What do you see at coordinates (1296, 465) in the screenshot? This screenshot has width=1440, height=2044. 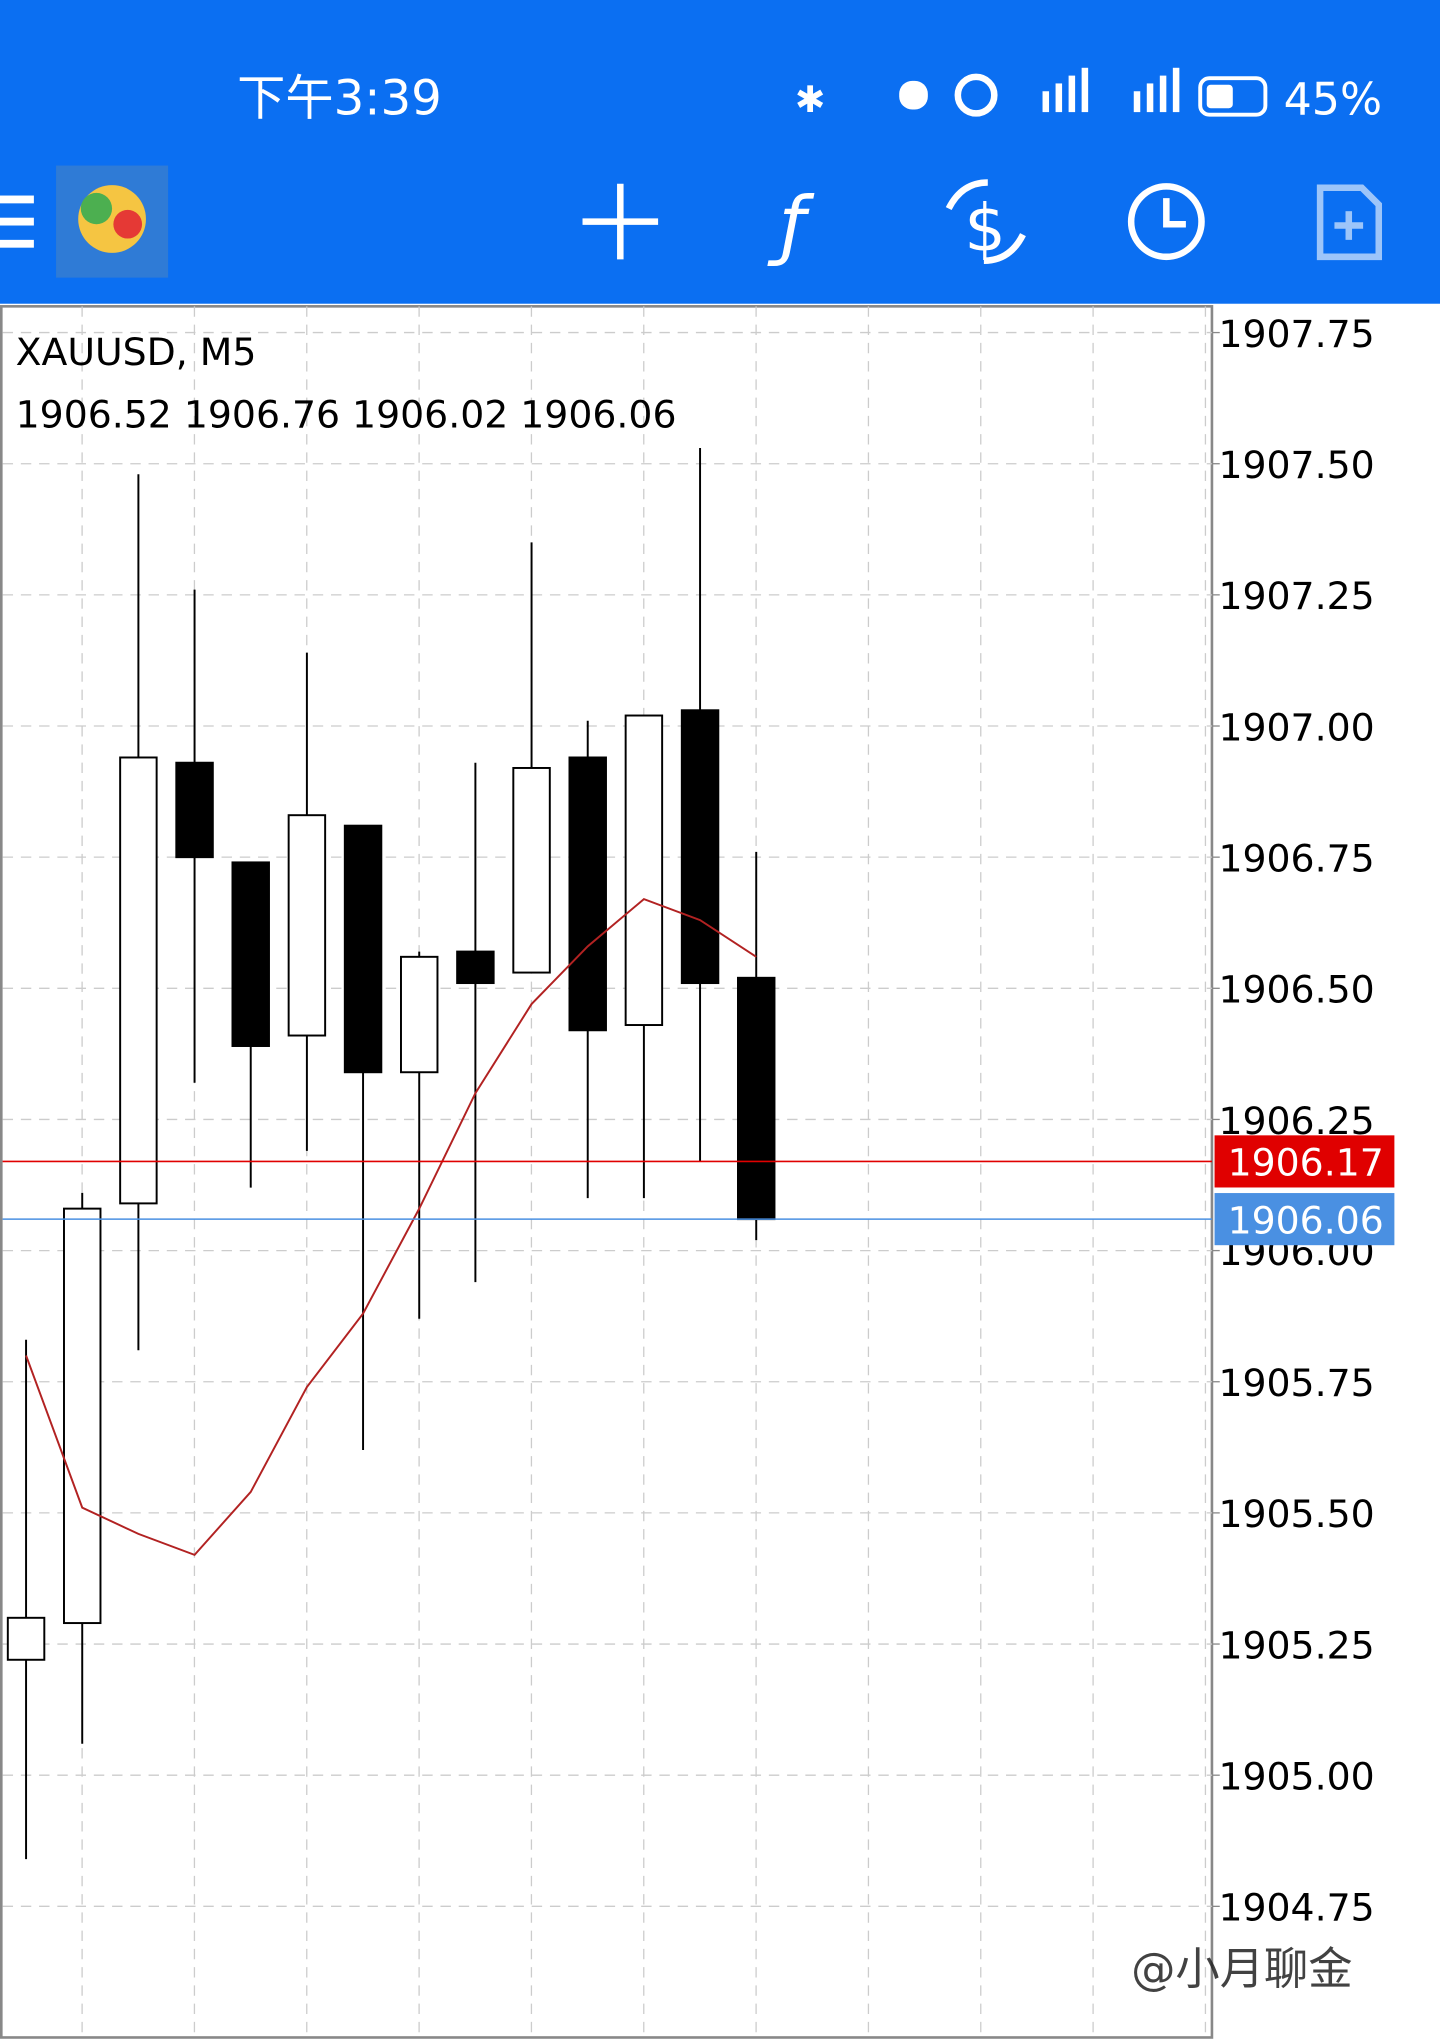 I see `y-tick-label: 1907.50` at bounding box center [1296, 465].